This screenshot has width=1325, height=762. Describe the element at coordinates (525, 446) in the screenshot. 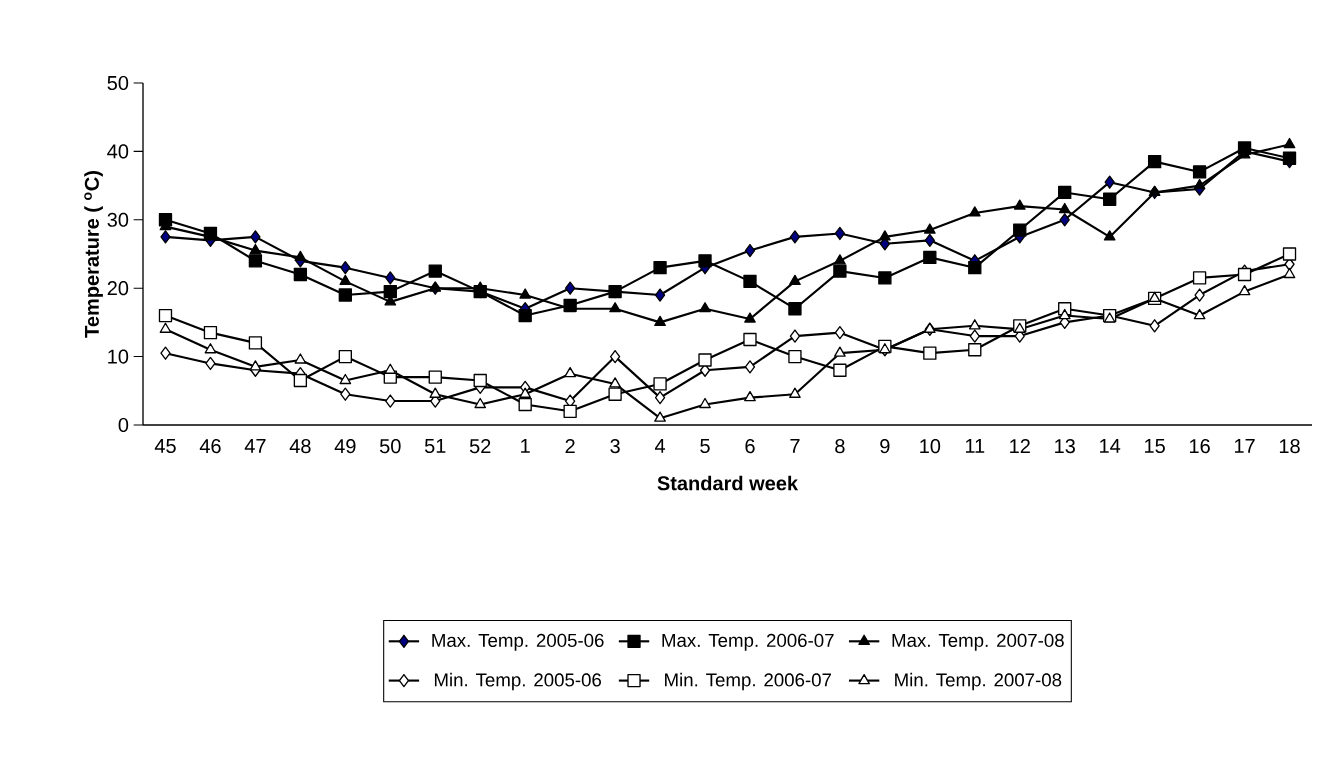

I see `x-tick-label: 1` at that location.